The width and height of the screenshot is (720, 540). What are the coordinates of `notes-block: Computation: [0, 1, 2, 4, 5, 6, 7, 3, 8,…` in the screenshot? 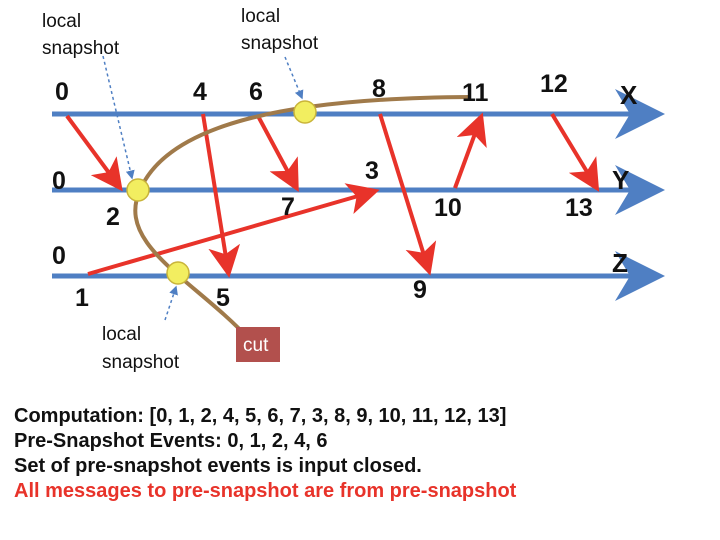 It's located at (265, 454).